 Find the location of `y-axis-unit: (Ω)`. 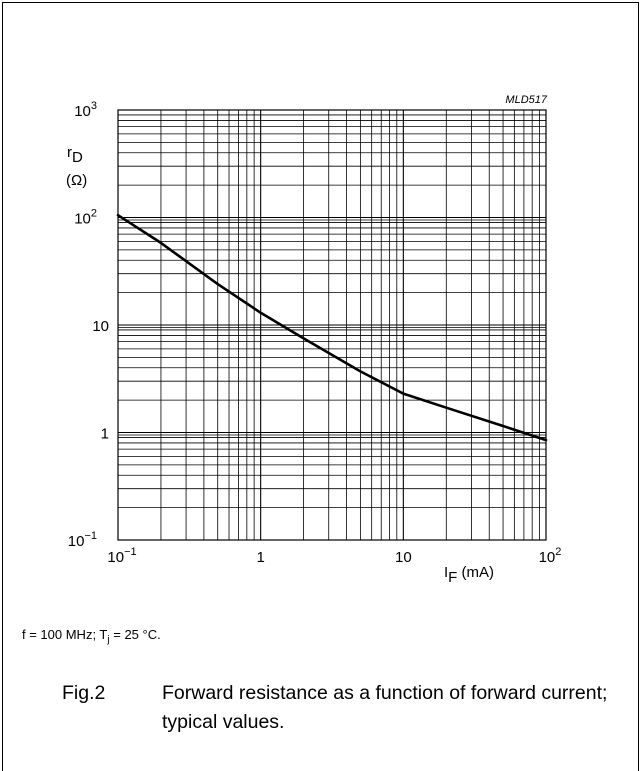

y-axis-unit: (Ω) is located at coordinates (76, 180).